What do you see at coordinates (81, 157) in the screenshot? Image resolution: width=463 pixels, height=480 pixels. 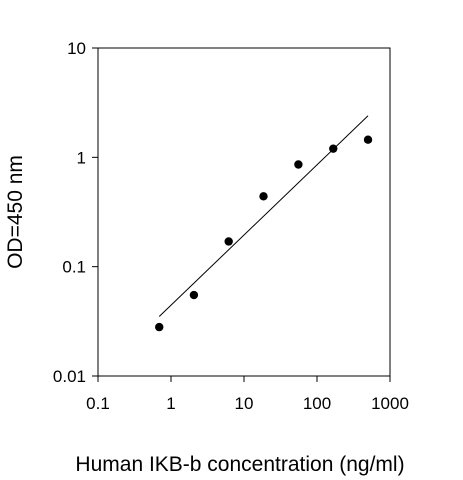 I see `y-tick-label: 1` at bounding box center [81, 157].